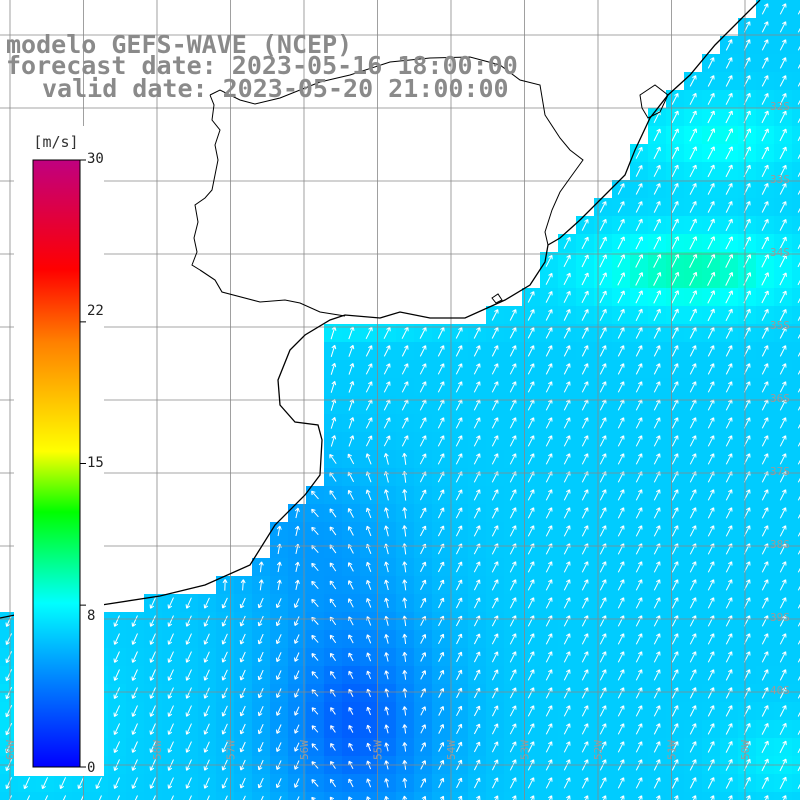  I want to click on country-border, so click(387, 163).